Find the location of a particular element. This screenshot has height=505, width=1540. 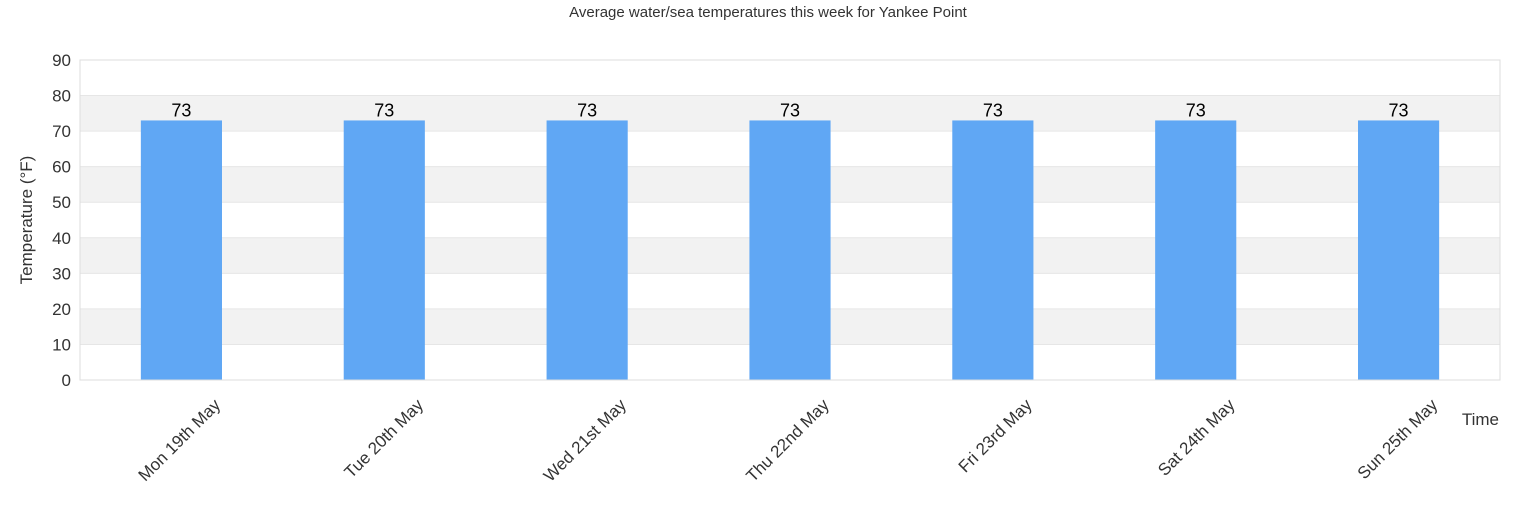

y-tick-label: 50 is located at coordinates (61, 202).